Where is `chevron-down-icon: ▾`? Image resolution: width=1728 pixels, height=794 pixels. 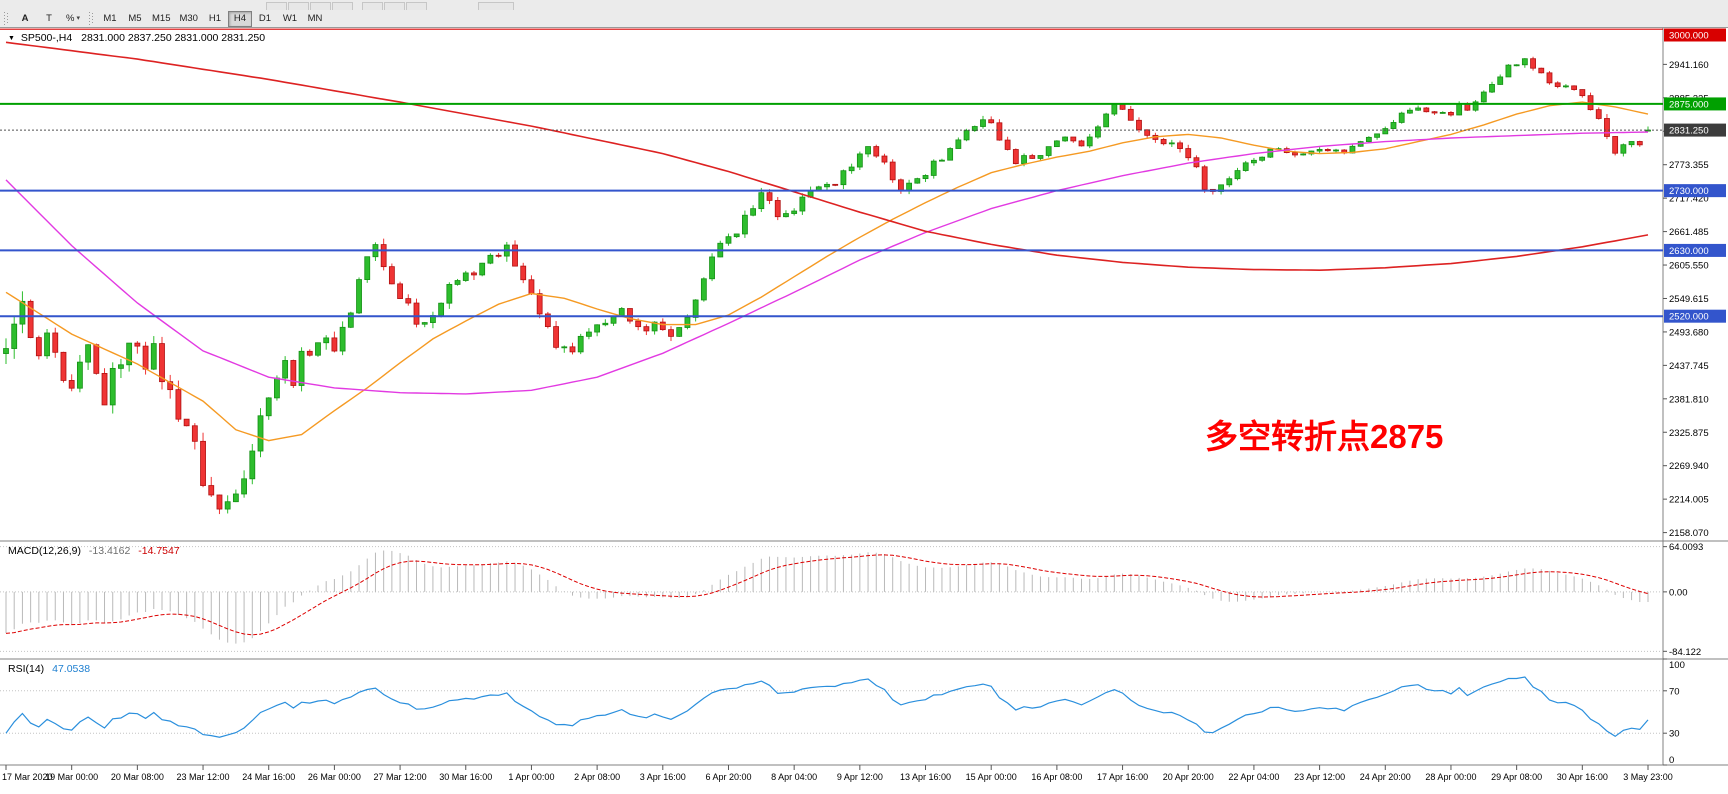 chevron-down-icon: ▾ is located at coordinates (78, 18).